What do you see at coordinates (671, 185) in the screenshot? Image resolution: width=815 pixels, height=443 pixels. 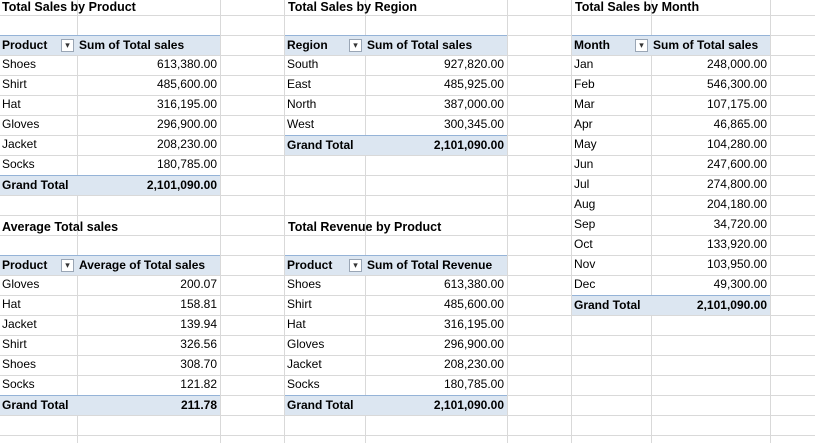 I see `pivot-row: Jul 274,800.00` at bounding box center [671, 185].